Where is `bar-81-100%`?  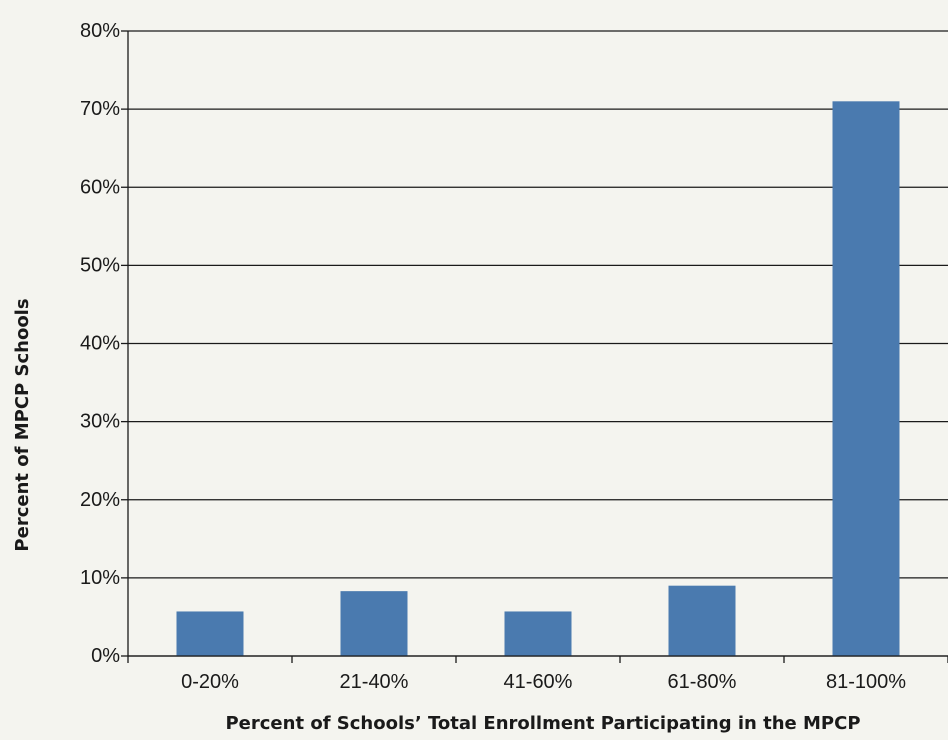
bar-81-100% is located at coordinates (866, 378).